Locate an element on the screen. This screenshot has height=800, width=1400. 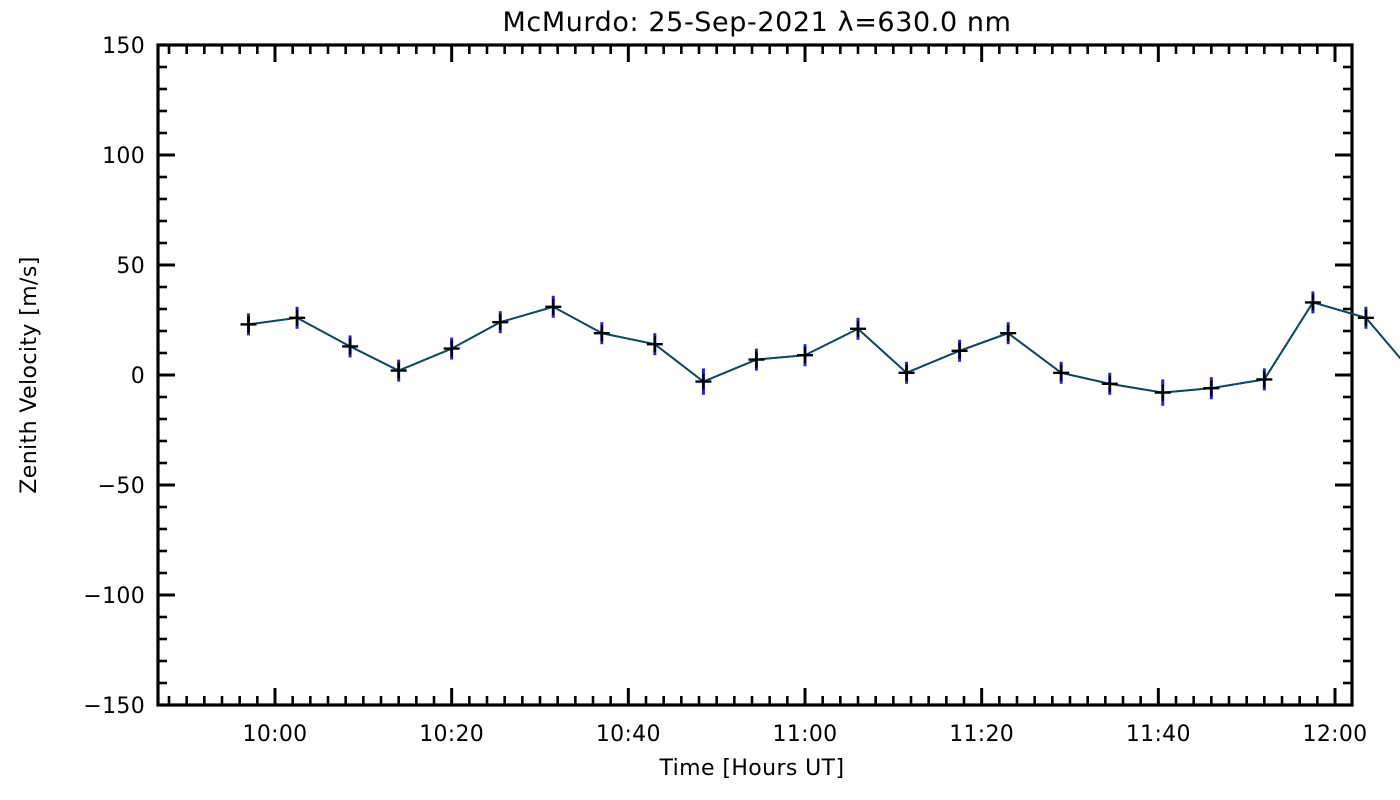
x-tick-label: 10:00 is located at coordinates (275, 734).